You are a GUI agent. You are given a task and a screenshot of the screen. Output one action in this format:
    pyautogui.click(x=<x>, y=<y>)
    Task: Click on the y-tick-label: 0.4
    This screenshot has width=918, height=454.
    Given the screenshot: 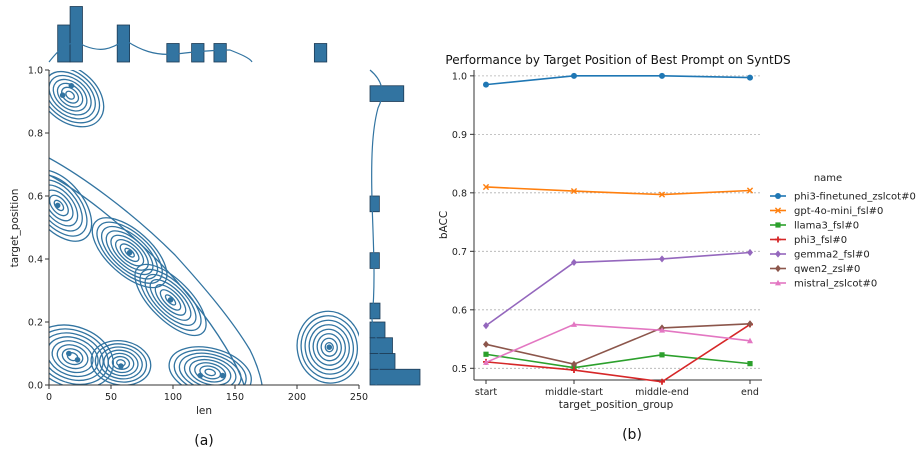 What is the action you would take?
    pyautogui.click(x=35, y=260)
    